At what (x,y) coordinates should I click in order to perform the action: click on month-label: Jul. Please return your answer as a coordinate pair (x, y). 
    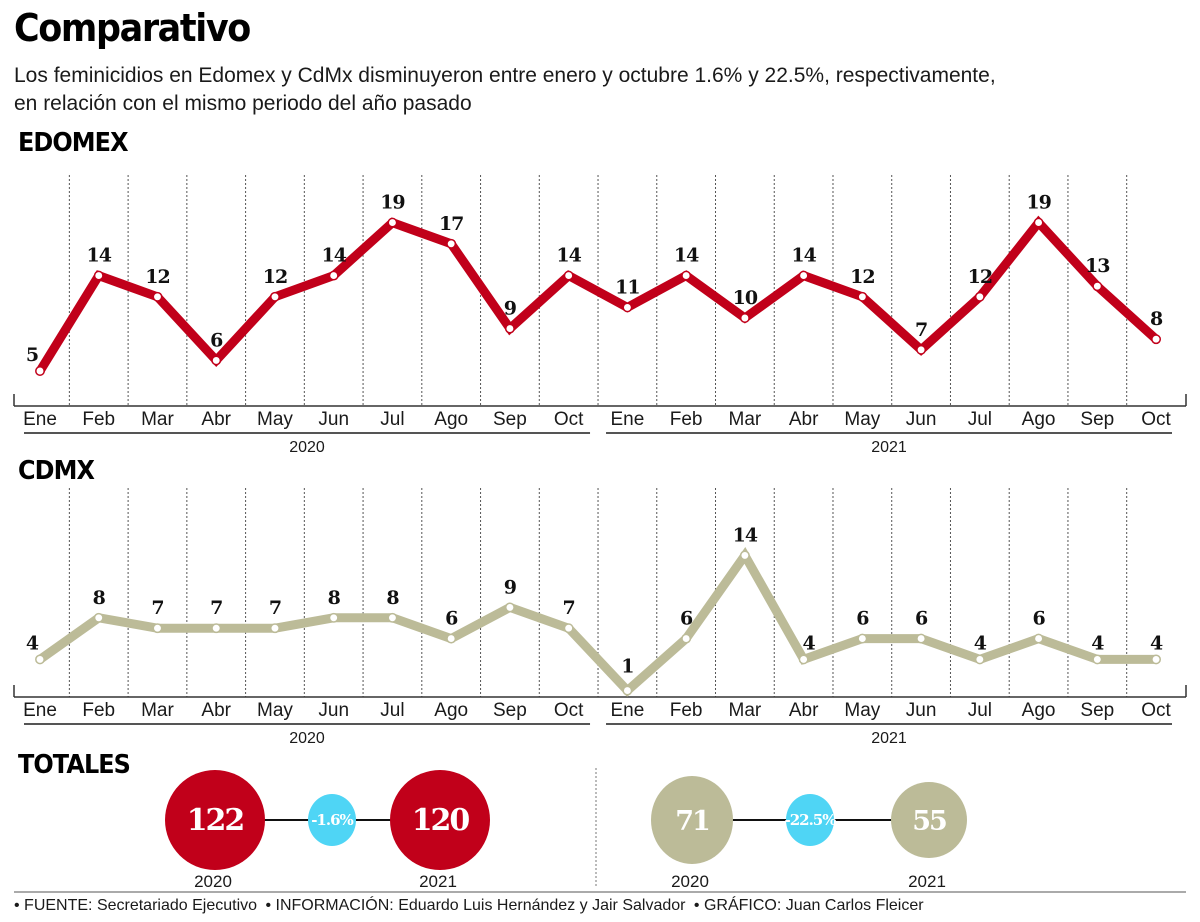
    Looking at the image, I should click on (980, 419).